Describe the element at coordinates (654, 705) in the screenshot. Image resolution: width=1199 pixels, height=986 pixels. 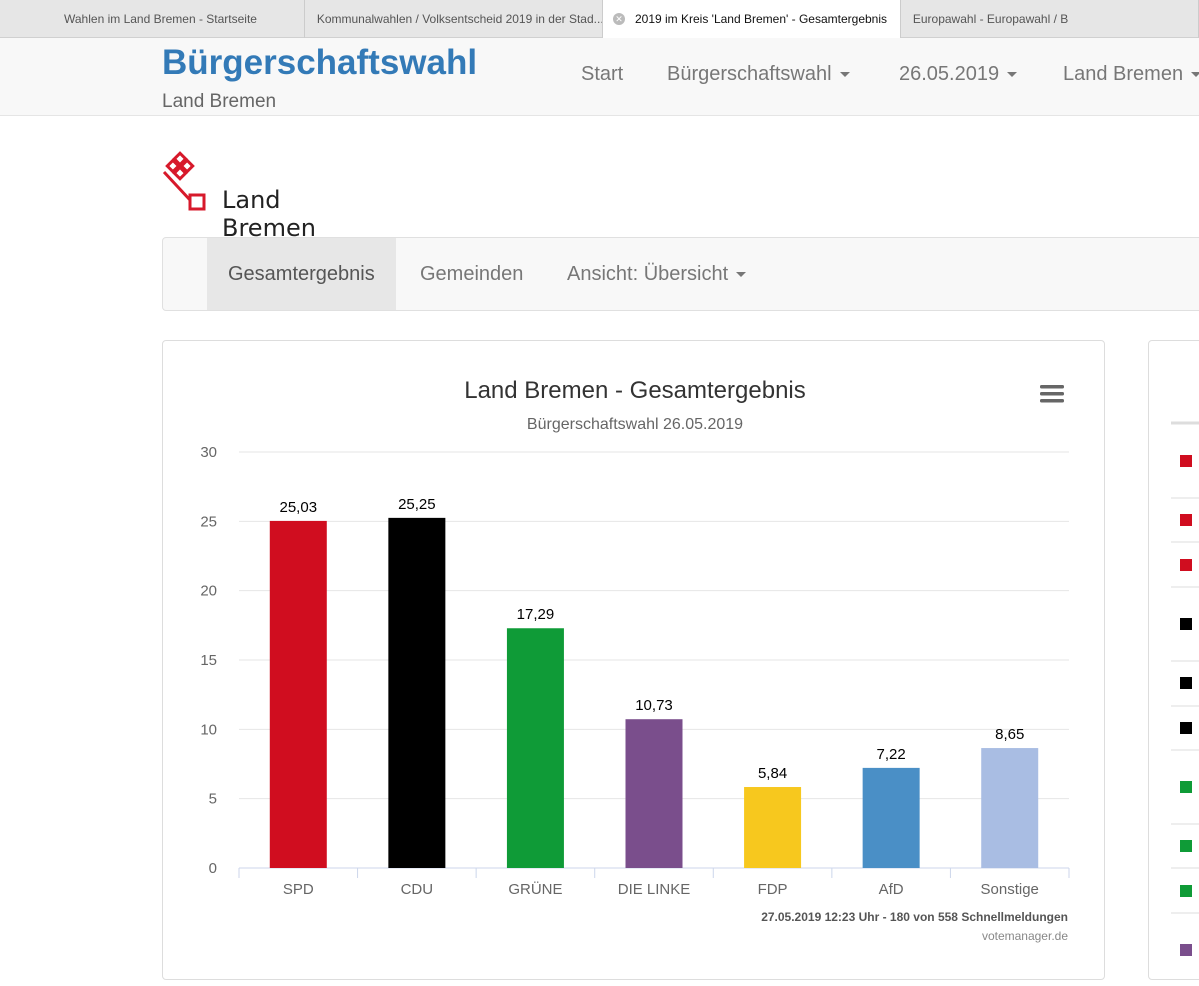
I see `data-label: 10,73` at that location.